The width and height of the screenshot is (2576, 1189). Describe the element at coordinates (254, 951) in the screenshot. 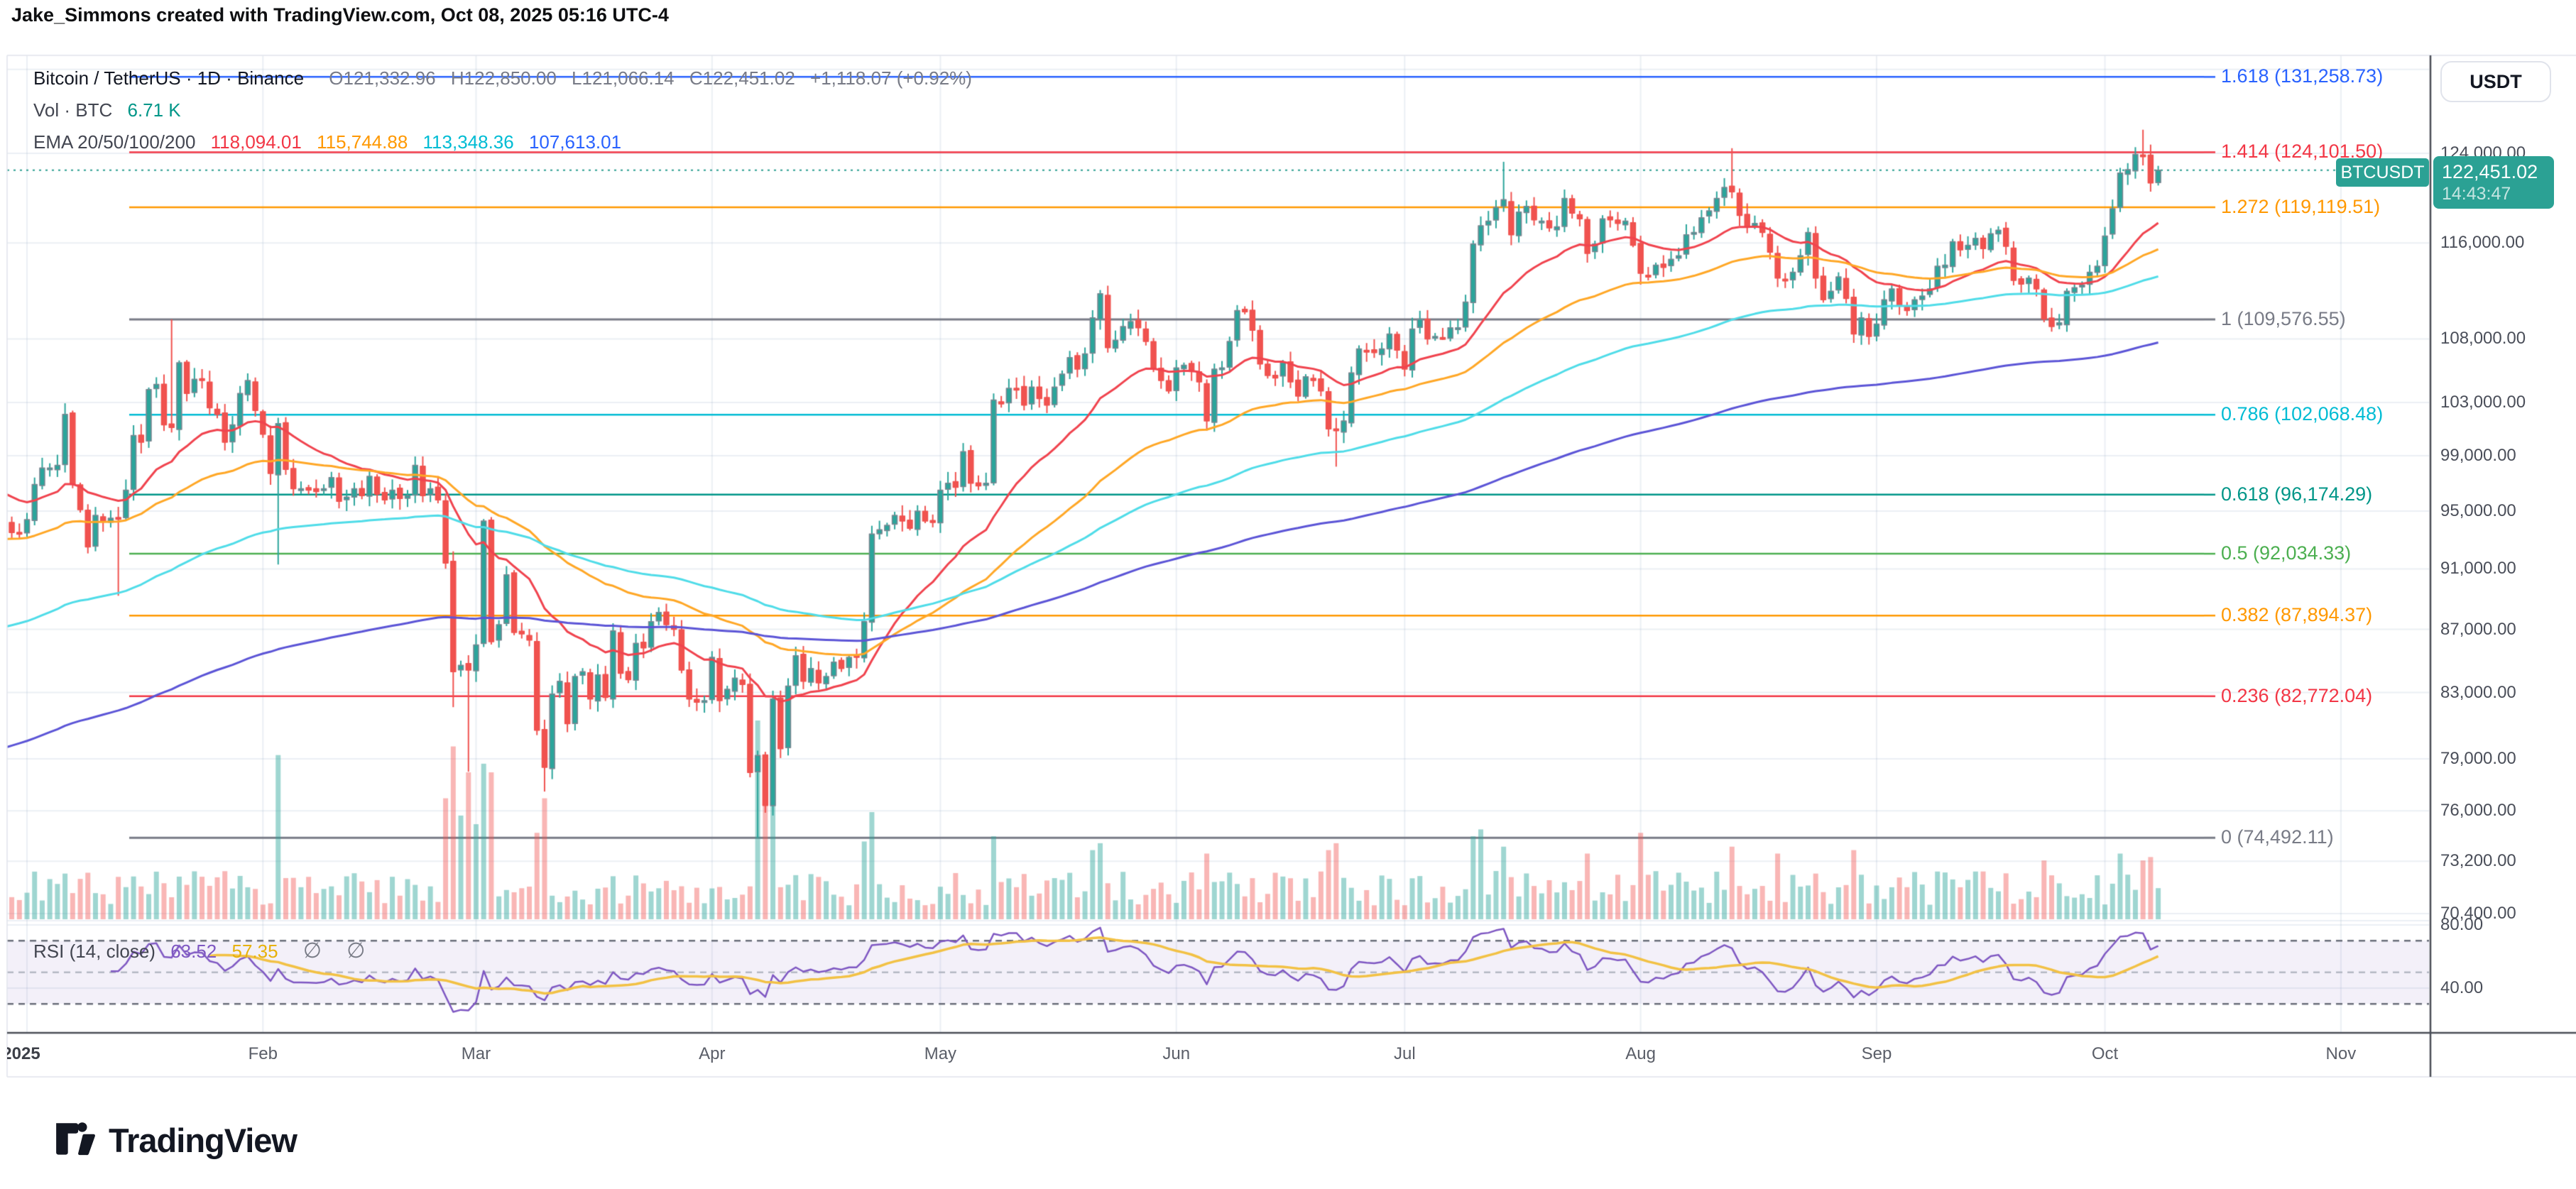

I see `rsi-ma-value: 57.35` at that location.